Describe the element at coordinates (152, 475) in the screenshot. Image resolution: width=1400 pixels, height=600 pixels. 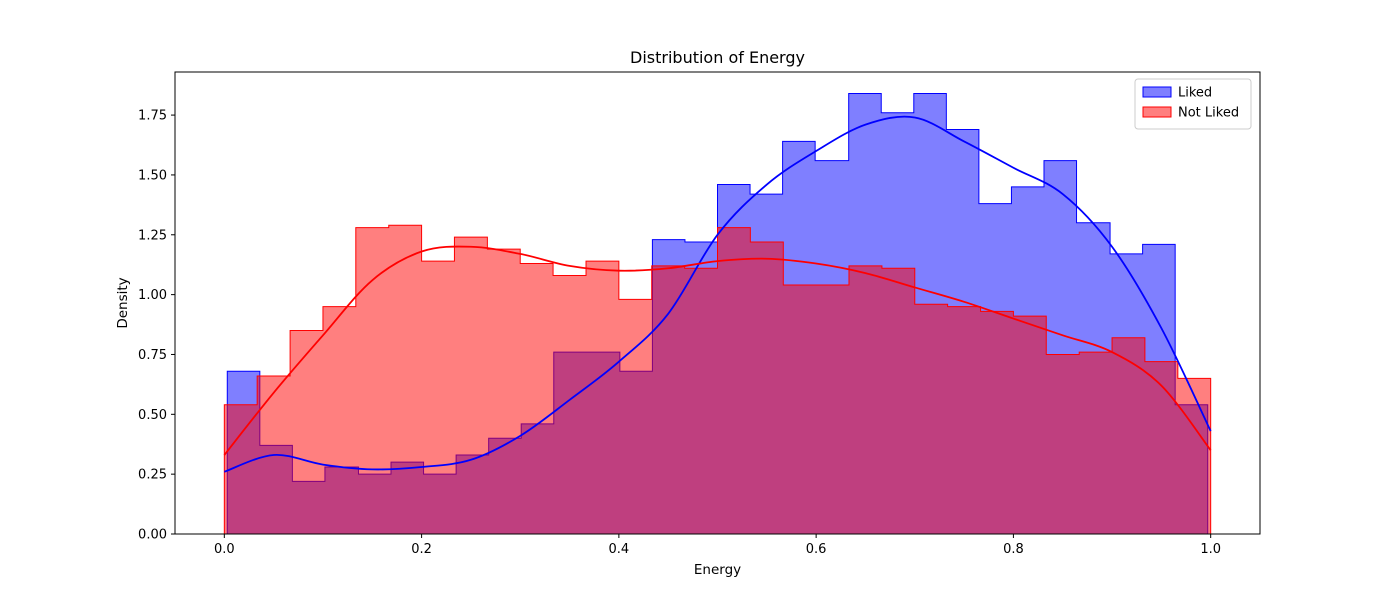
I see `y-tick-label: 0.25` at that location.